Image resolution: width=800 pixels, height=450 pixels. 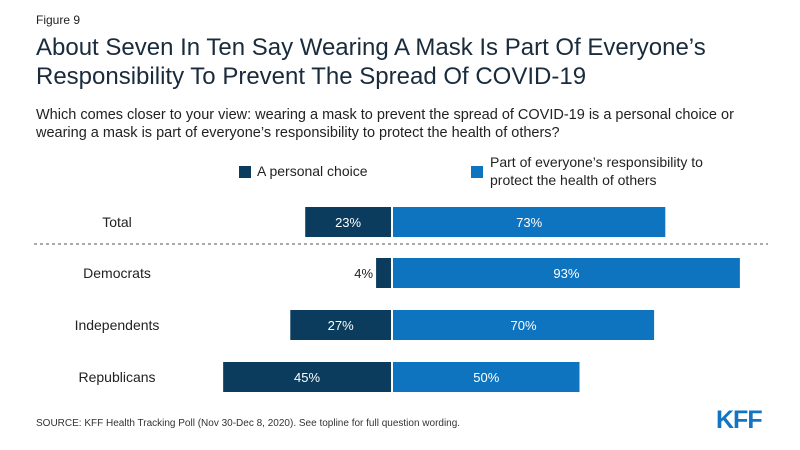 I want to click on data-label-personal-independents: 27%, so click(x=341, y=325).